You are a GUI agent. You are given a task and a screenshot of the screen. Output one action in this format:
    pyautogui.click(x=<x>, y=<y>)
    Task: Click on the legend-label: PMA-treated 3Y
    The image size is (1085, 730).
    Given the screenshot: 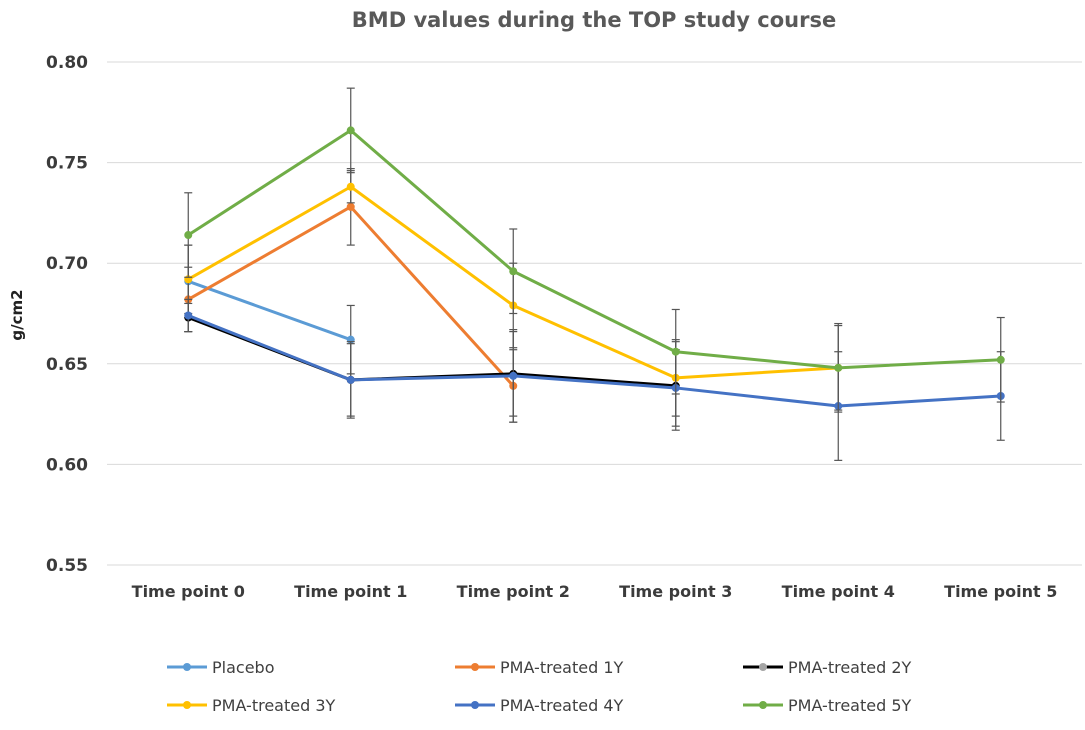 What is the action you would take?
    pyautogui.click(x=274, y=705)
    